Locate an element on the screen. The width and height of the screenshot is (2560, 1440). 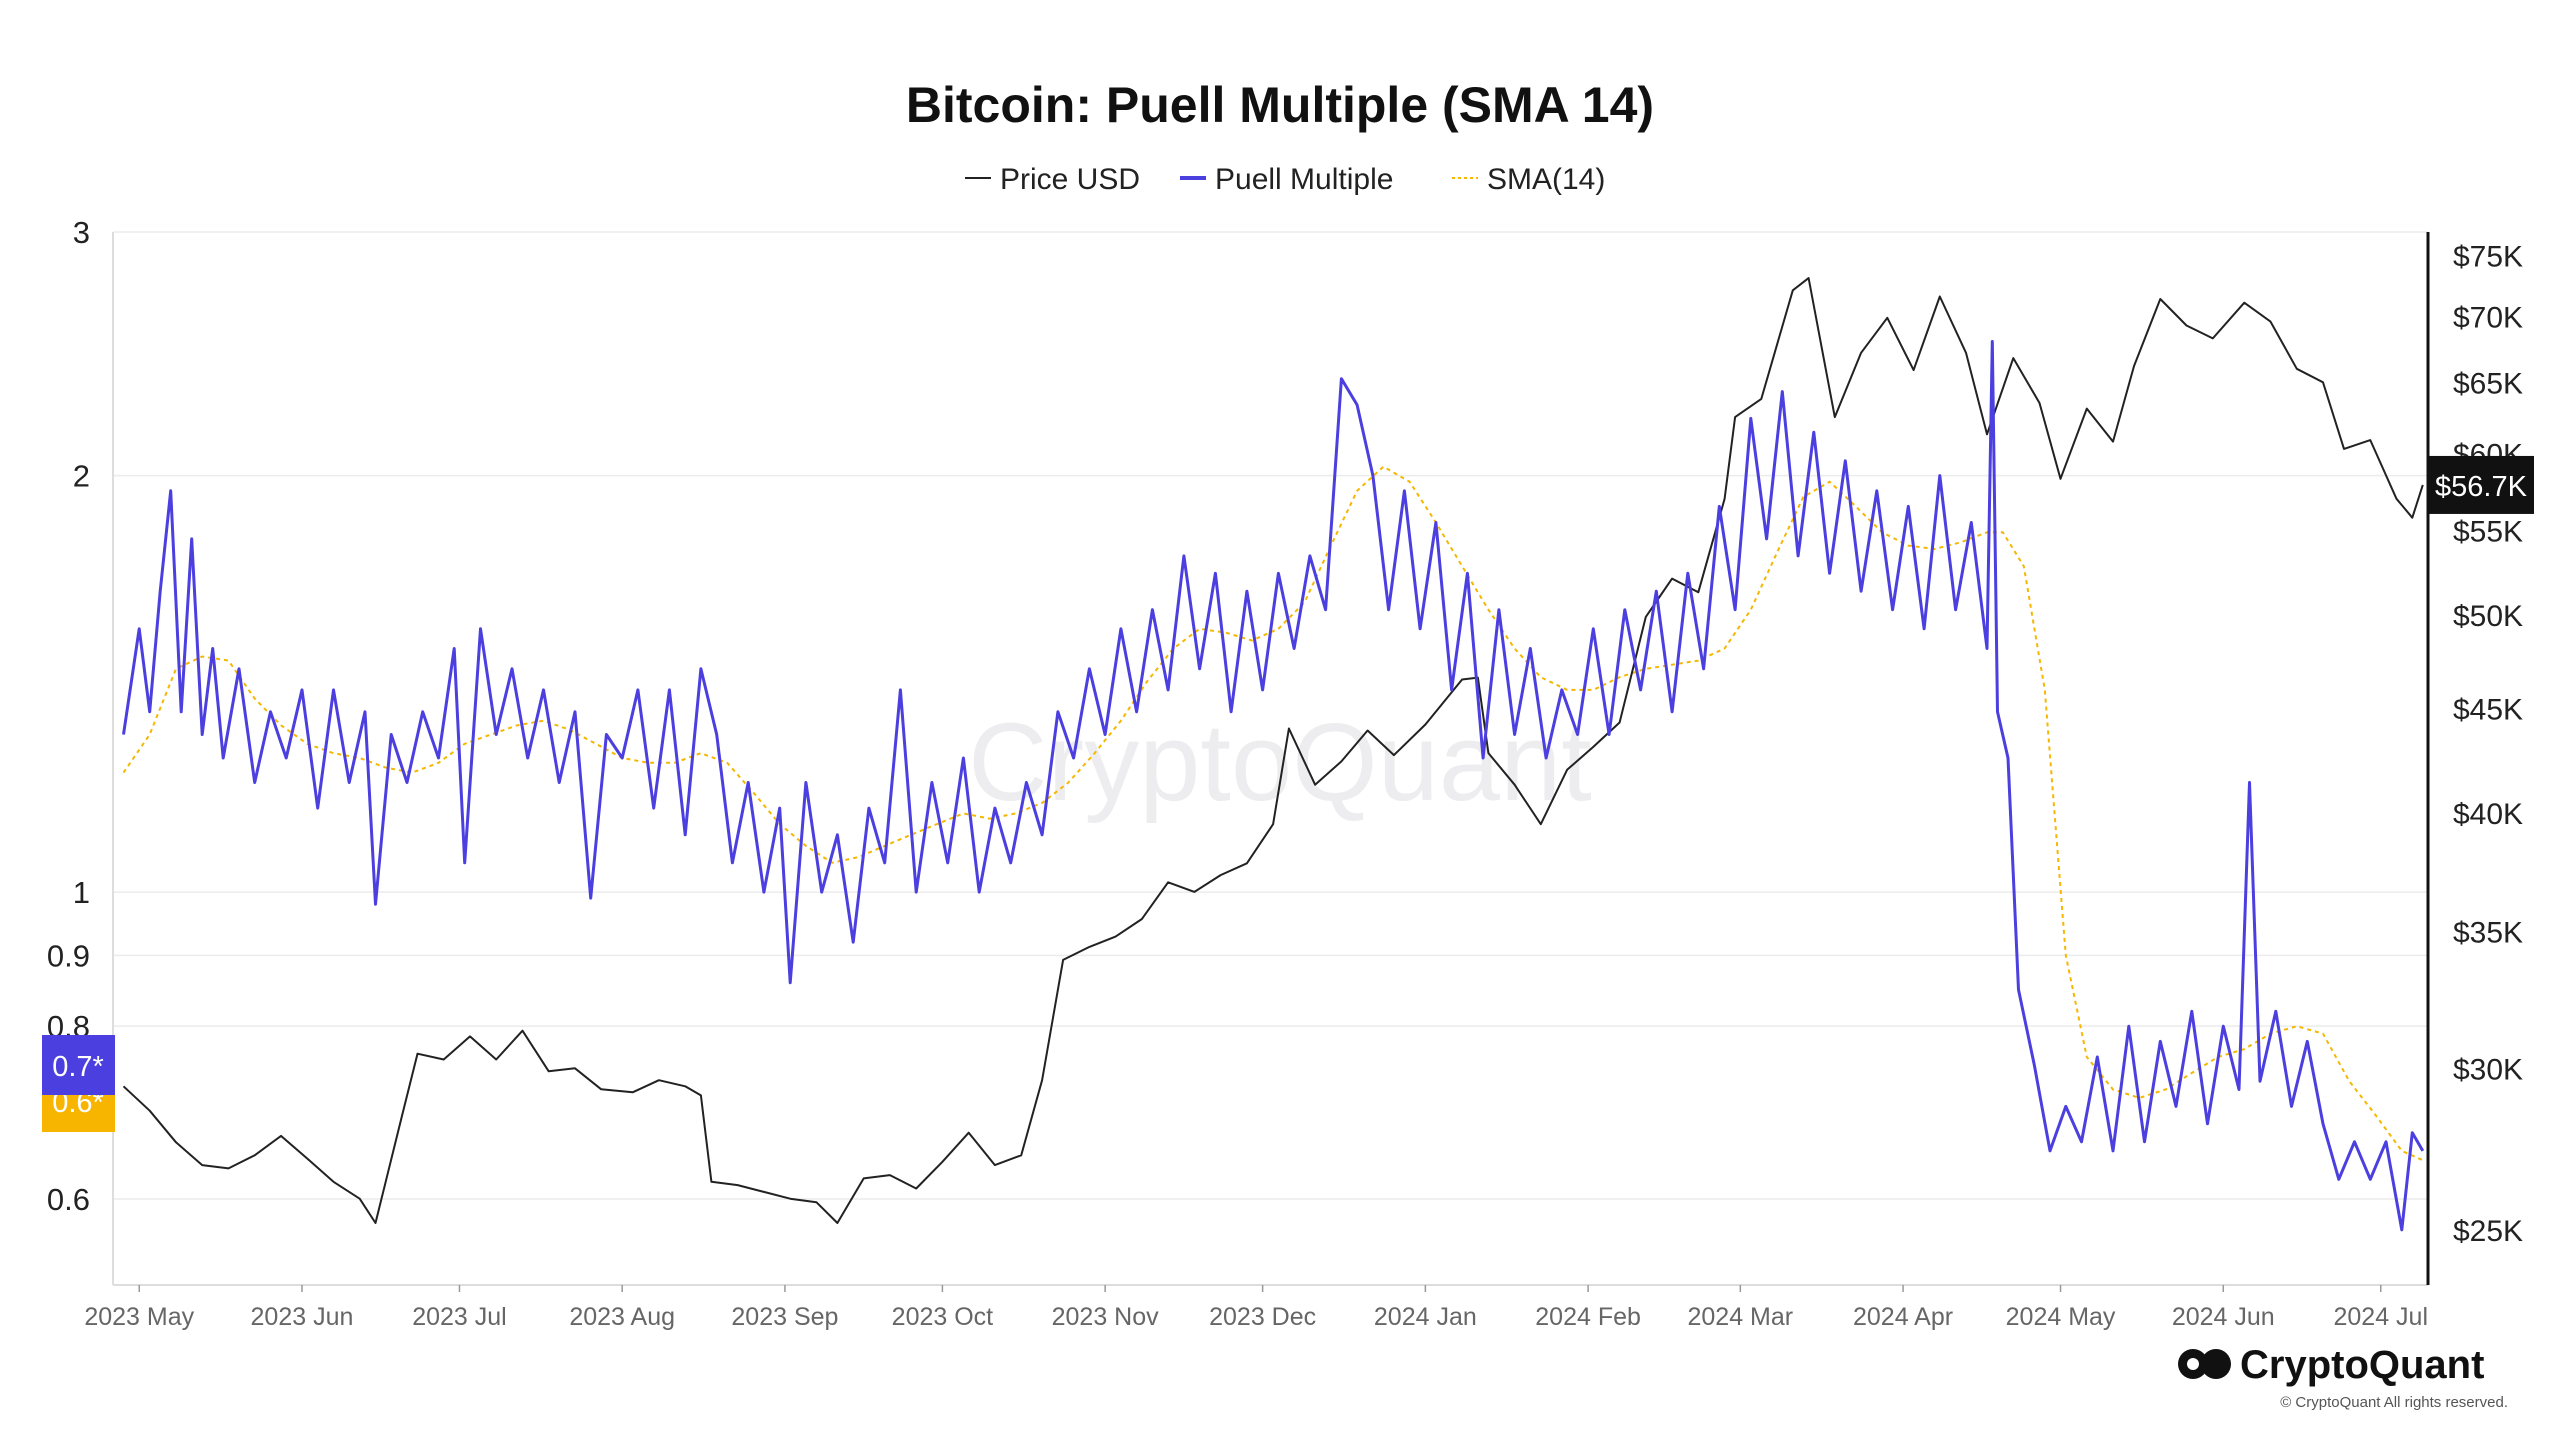
left-tick-label: 3 is located at coordinates (81, 232).